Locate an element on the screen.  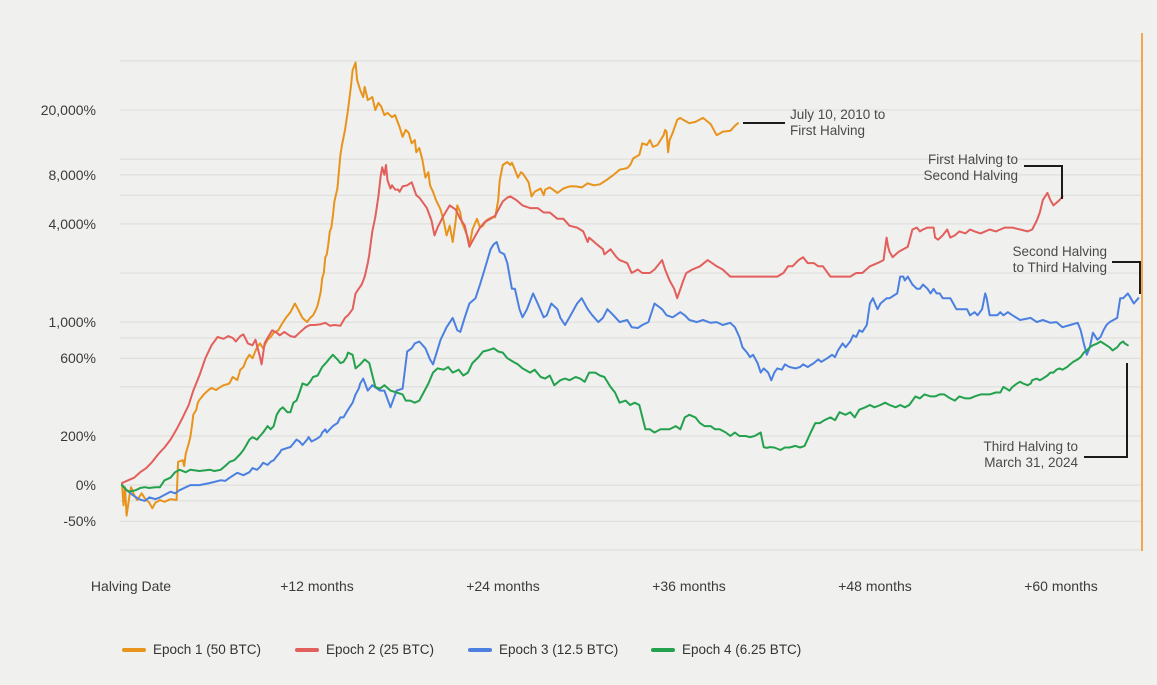
legend-label-epoch-1: Epoch 1 (50 BTC) is located at coordinates (207, 649).